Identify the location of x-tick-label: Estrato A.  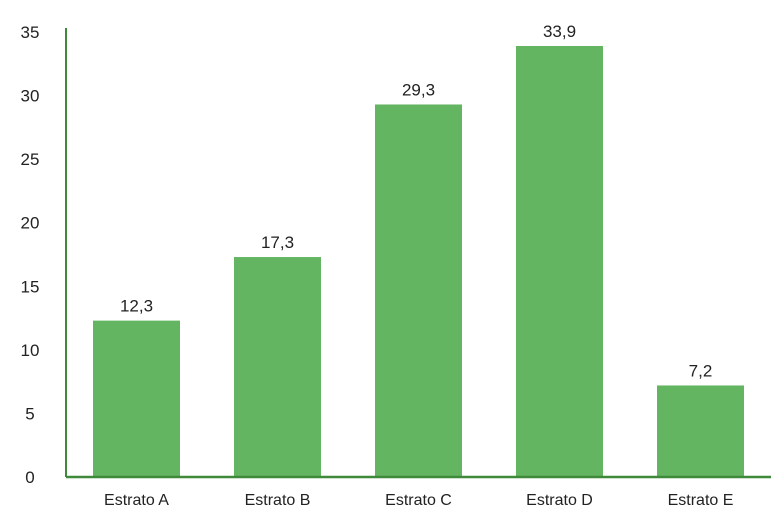
(136, 500).